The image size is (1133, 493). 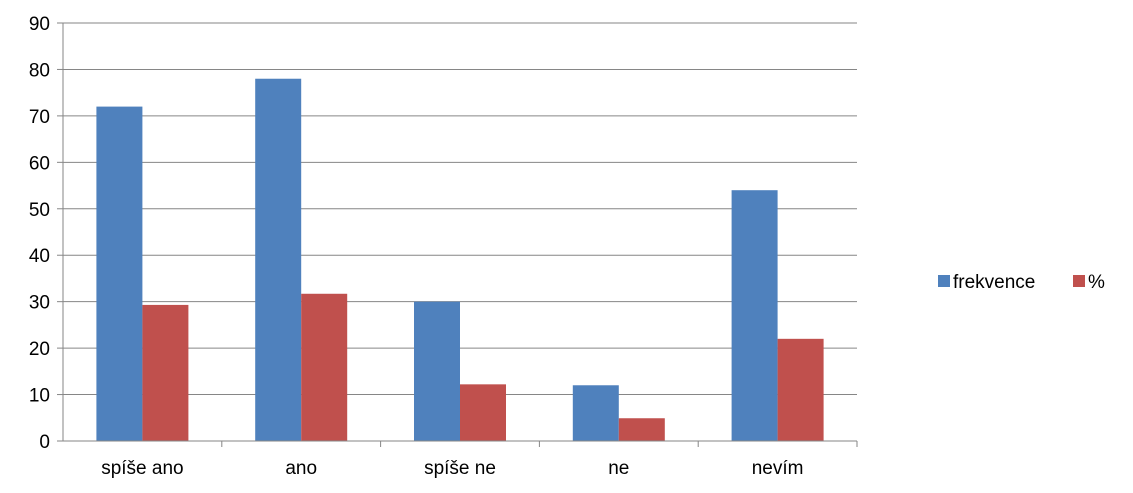 I want to click on legend-label: frekvence, so click(x=994, y=282).